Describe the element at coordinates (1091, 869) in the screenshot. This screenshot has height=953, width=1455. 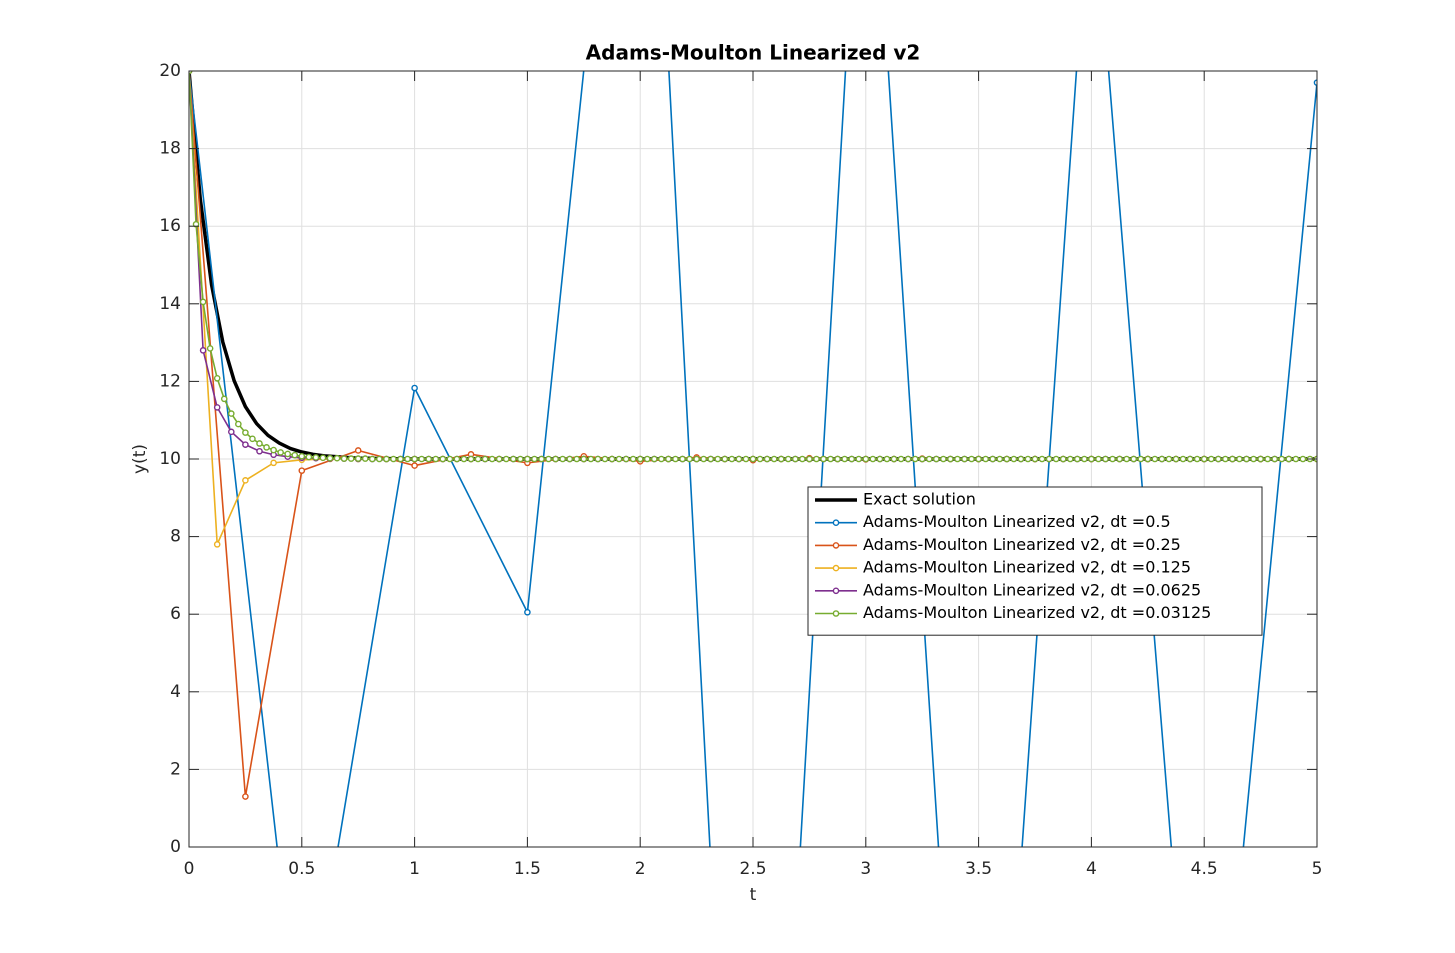
I see `x-tick-label: 4` at that location.